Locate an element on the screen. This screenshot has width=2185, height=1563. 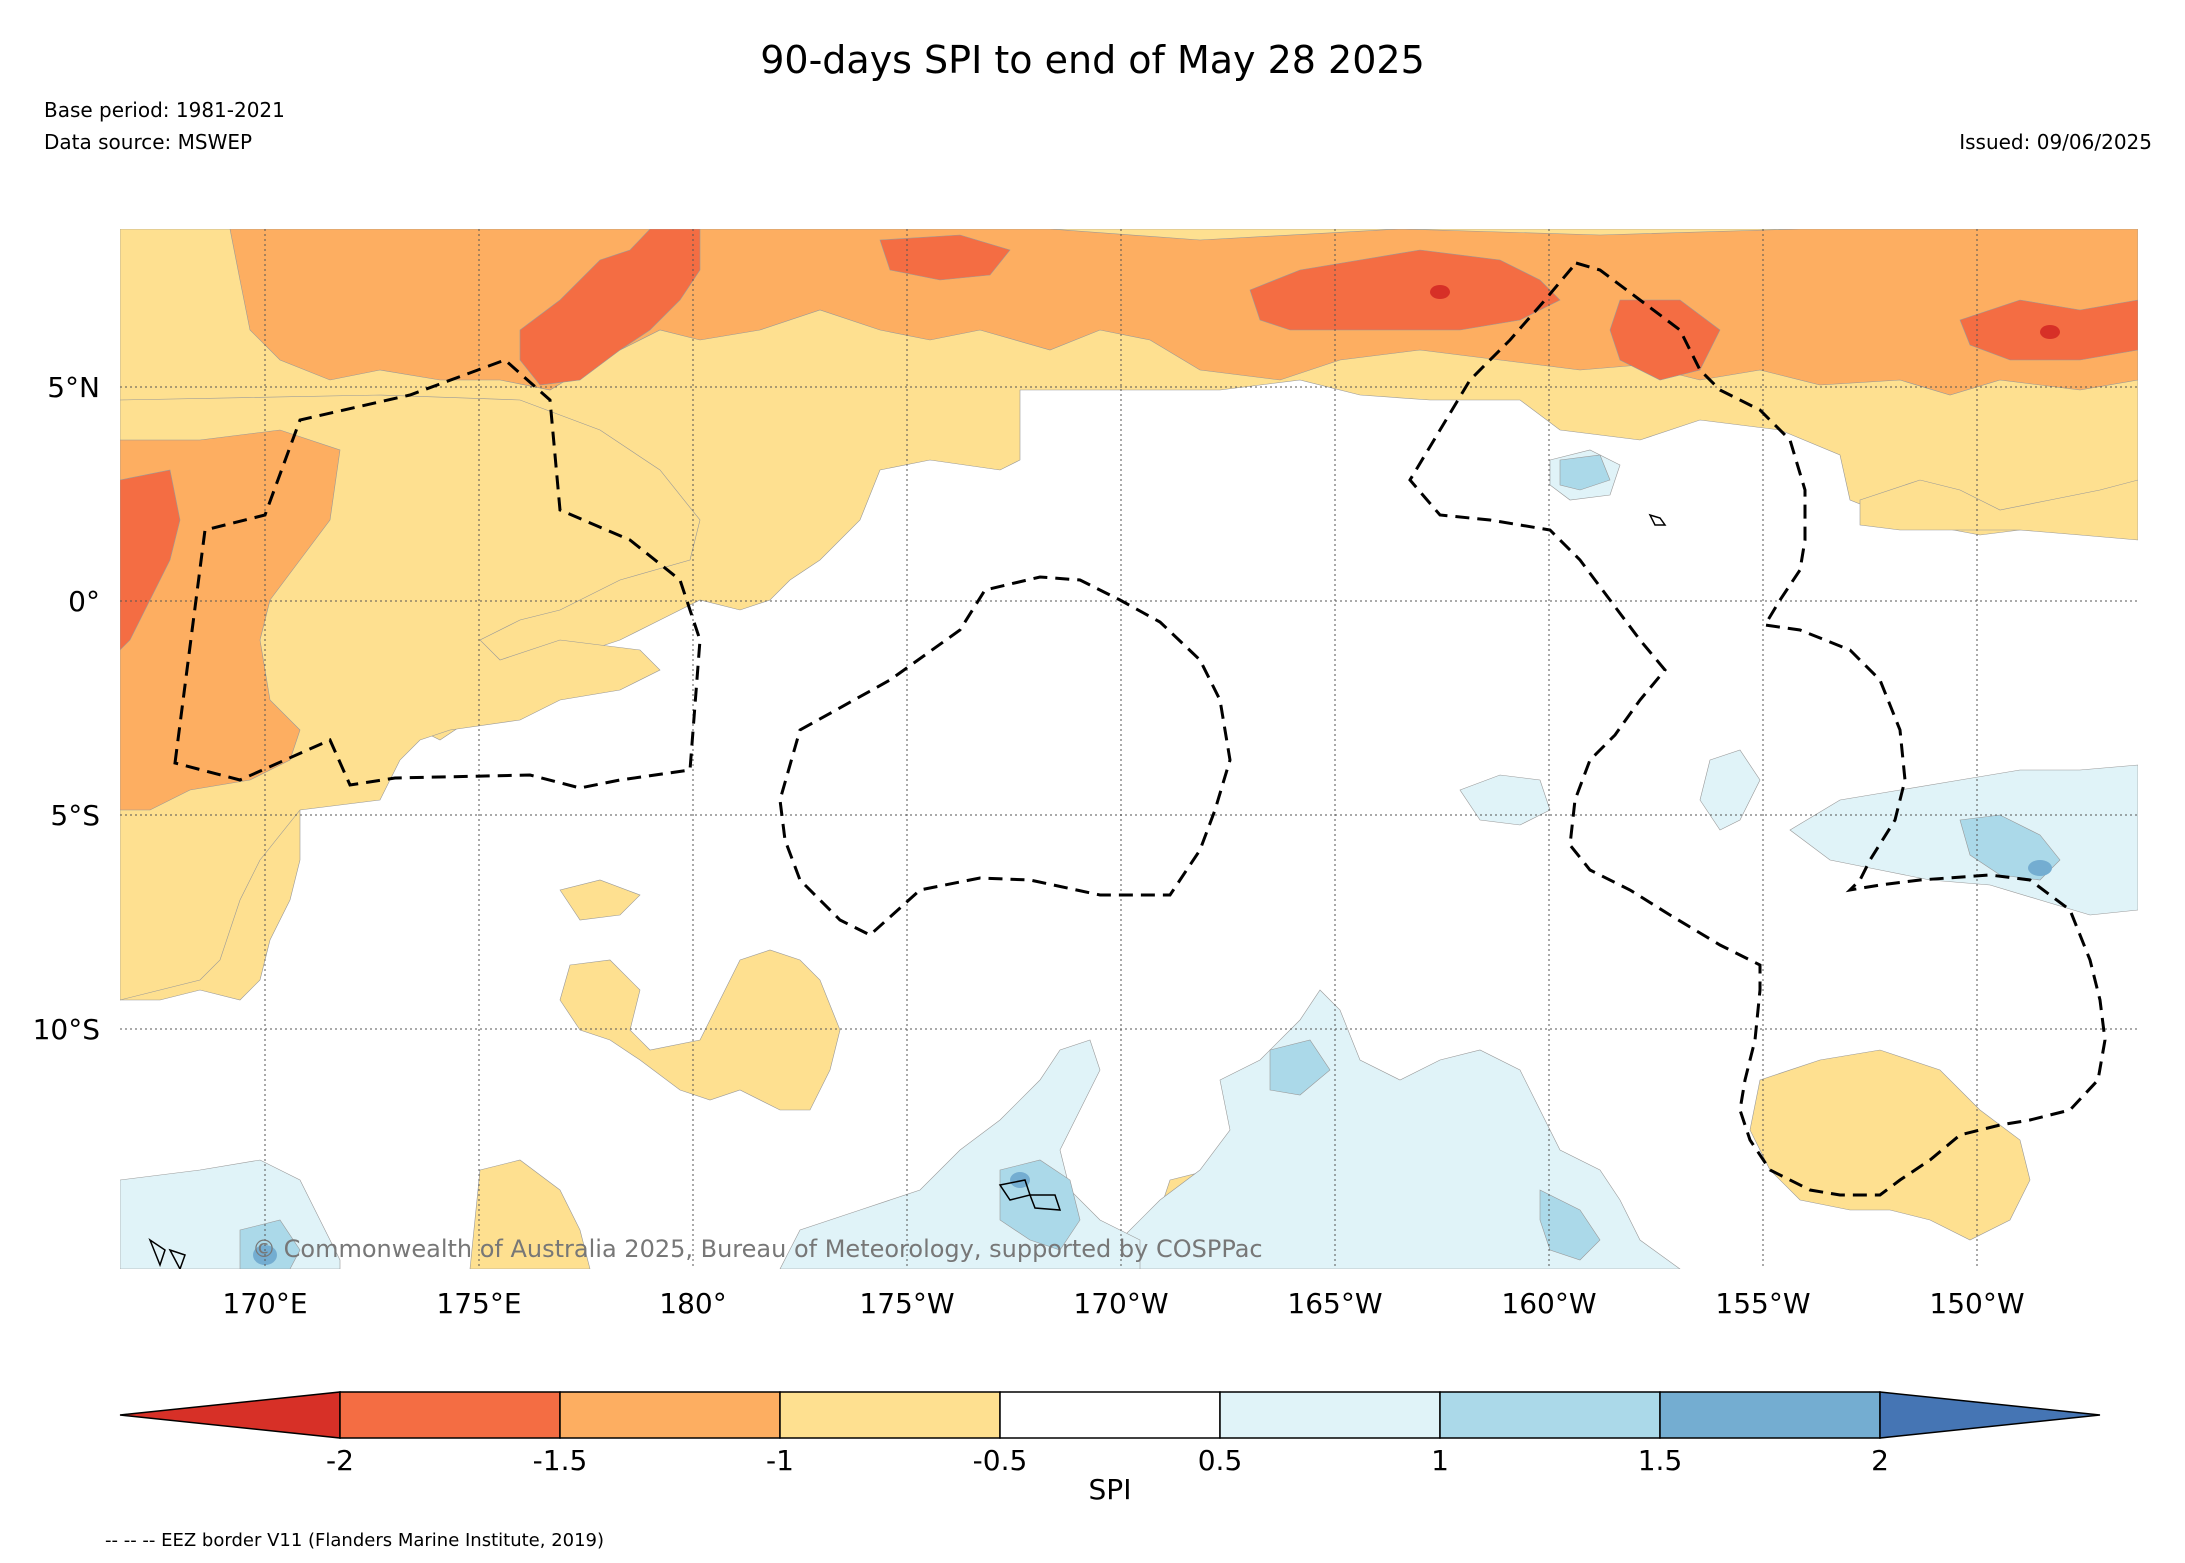
issued-date-text: Issued: 09/06/2025 is located at coordinates (2055, 142).